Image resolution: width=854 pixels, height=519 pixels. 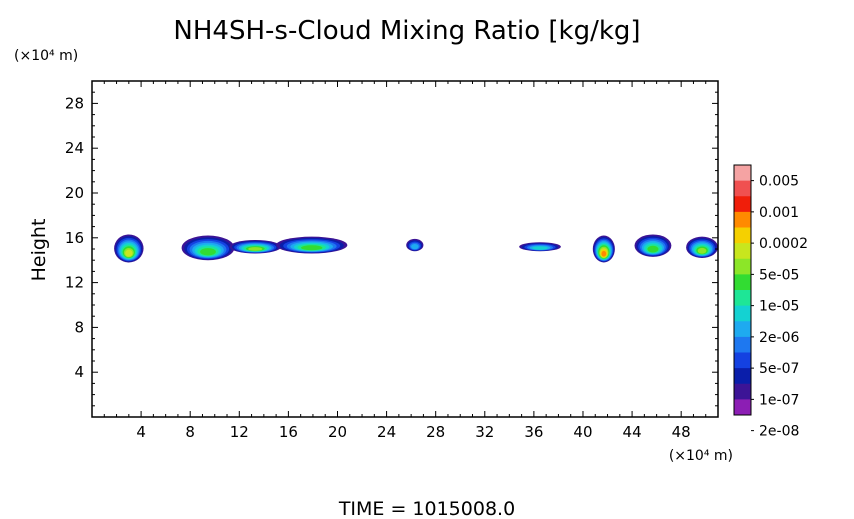 I want to click on x-axis-unit: (×10⁴ m), so click(x=701, y=456).